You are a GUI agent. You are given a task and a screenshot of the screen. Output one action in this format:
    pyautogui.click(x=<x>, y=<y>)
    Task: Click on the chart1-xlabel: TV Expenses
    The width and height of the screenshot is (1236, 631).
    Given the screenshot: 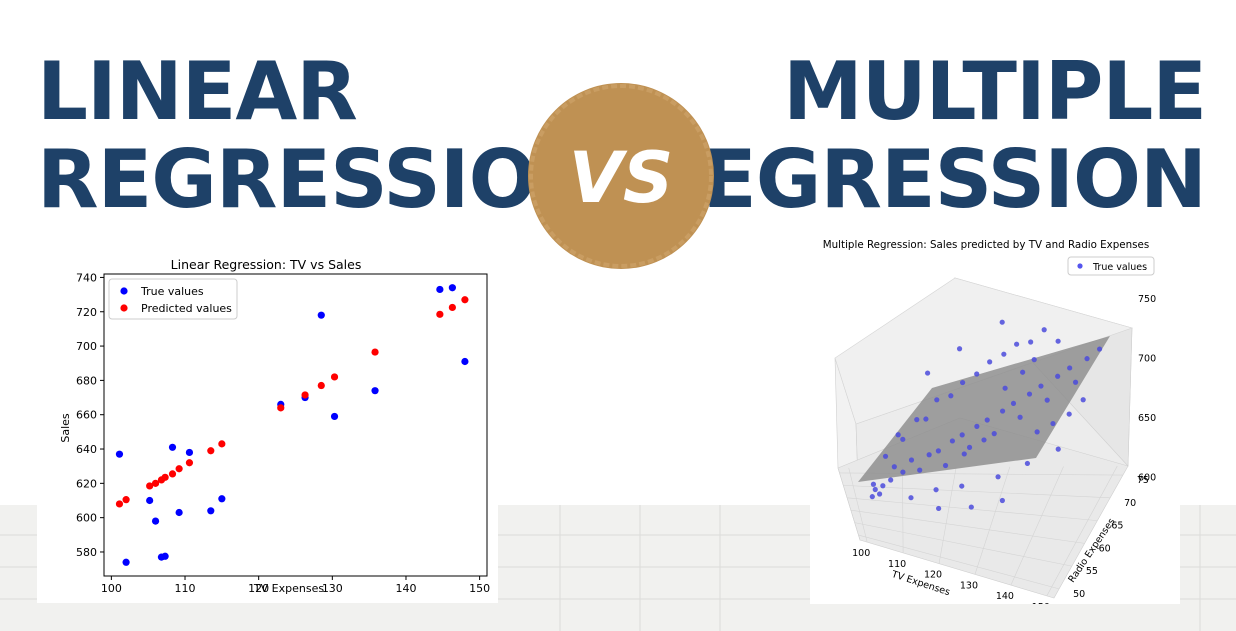 What is the action you would take?
    pyautogui.click(x=288, y=588)
    